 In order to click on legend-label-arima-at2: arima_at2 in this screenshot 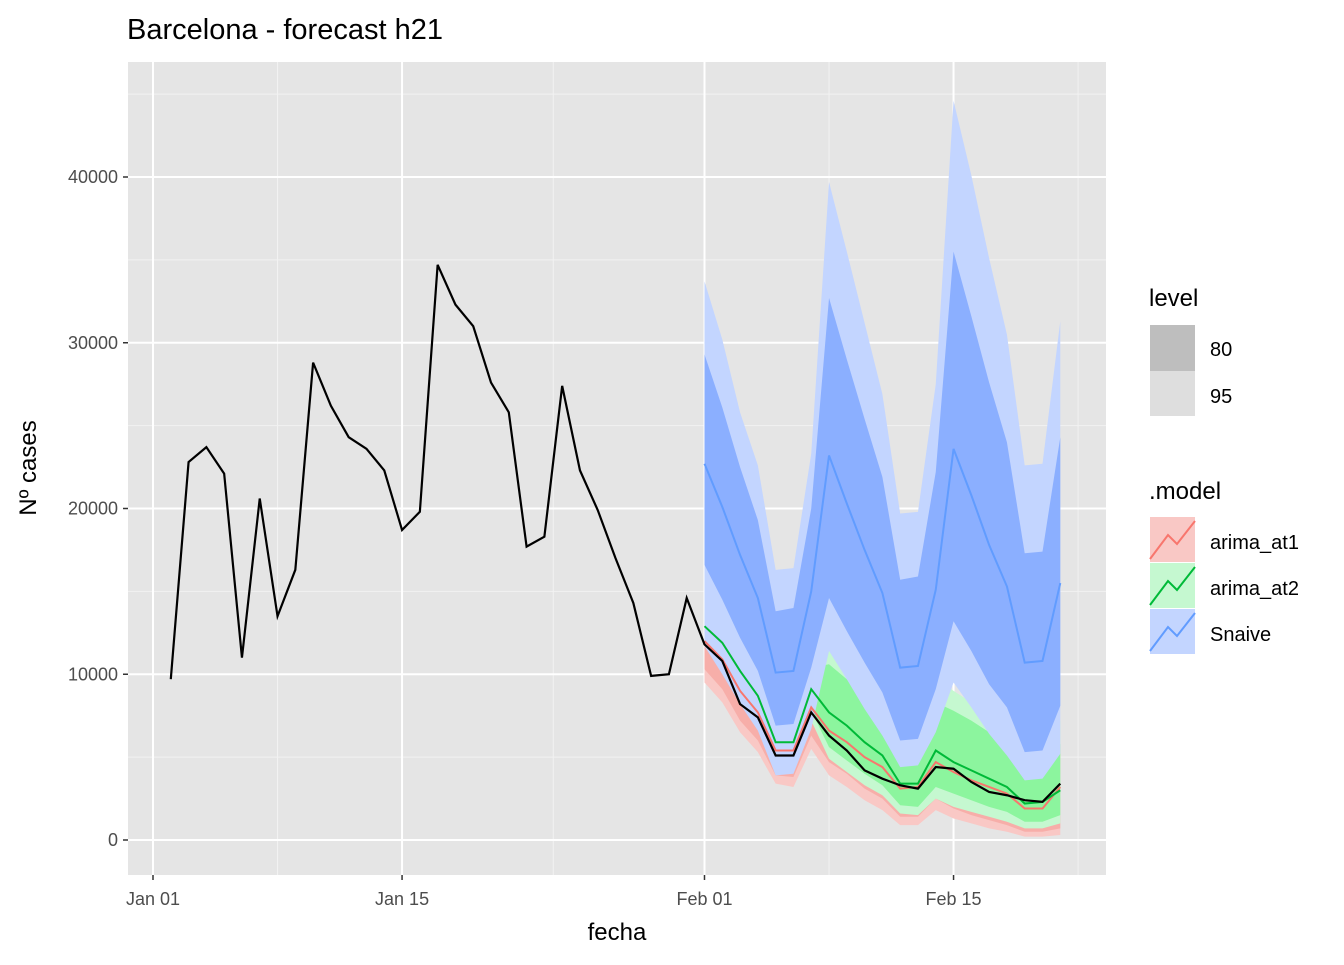, I will do `click(1254, 589)`.